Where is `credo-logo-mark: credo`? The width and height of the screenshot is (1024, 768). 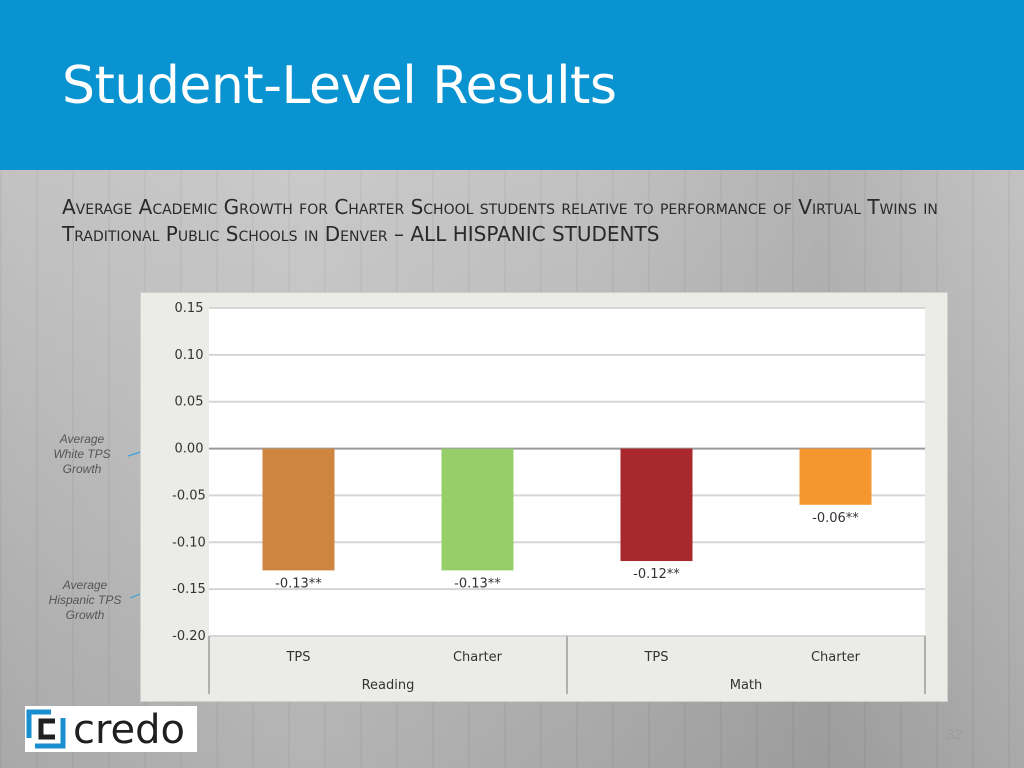 credo-logo-mark: credo is located at coordinates (105, 730).